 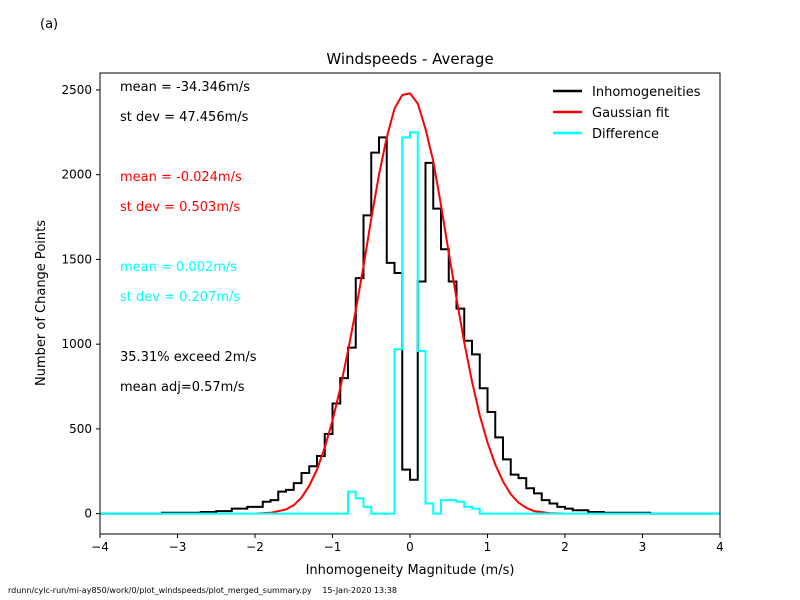 I want to click on annotation-text: mean adj=0.57m/s, so click(x=182, y=387).